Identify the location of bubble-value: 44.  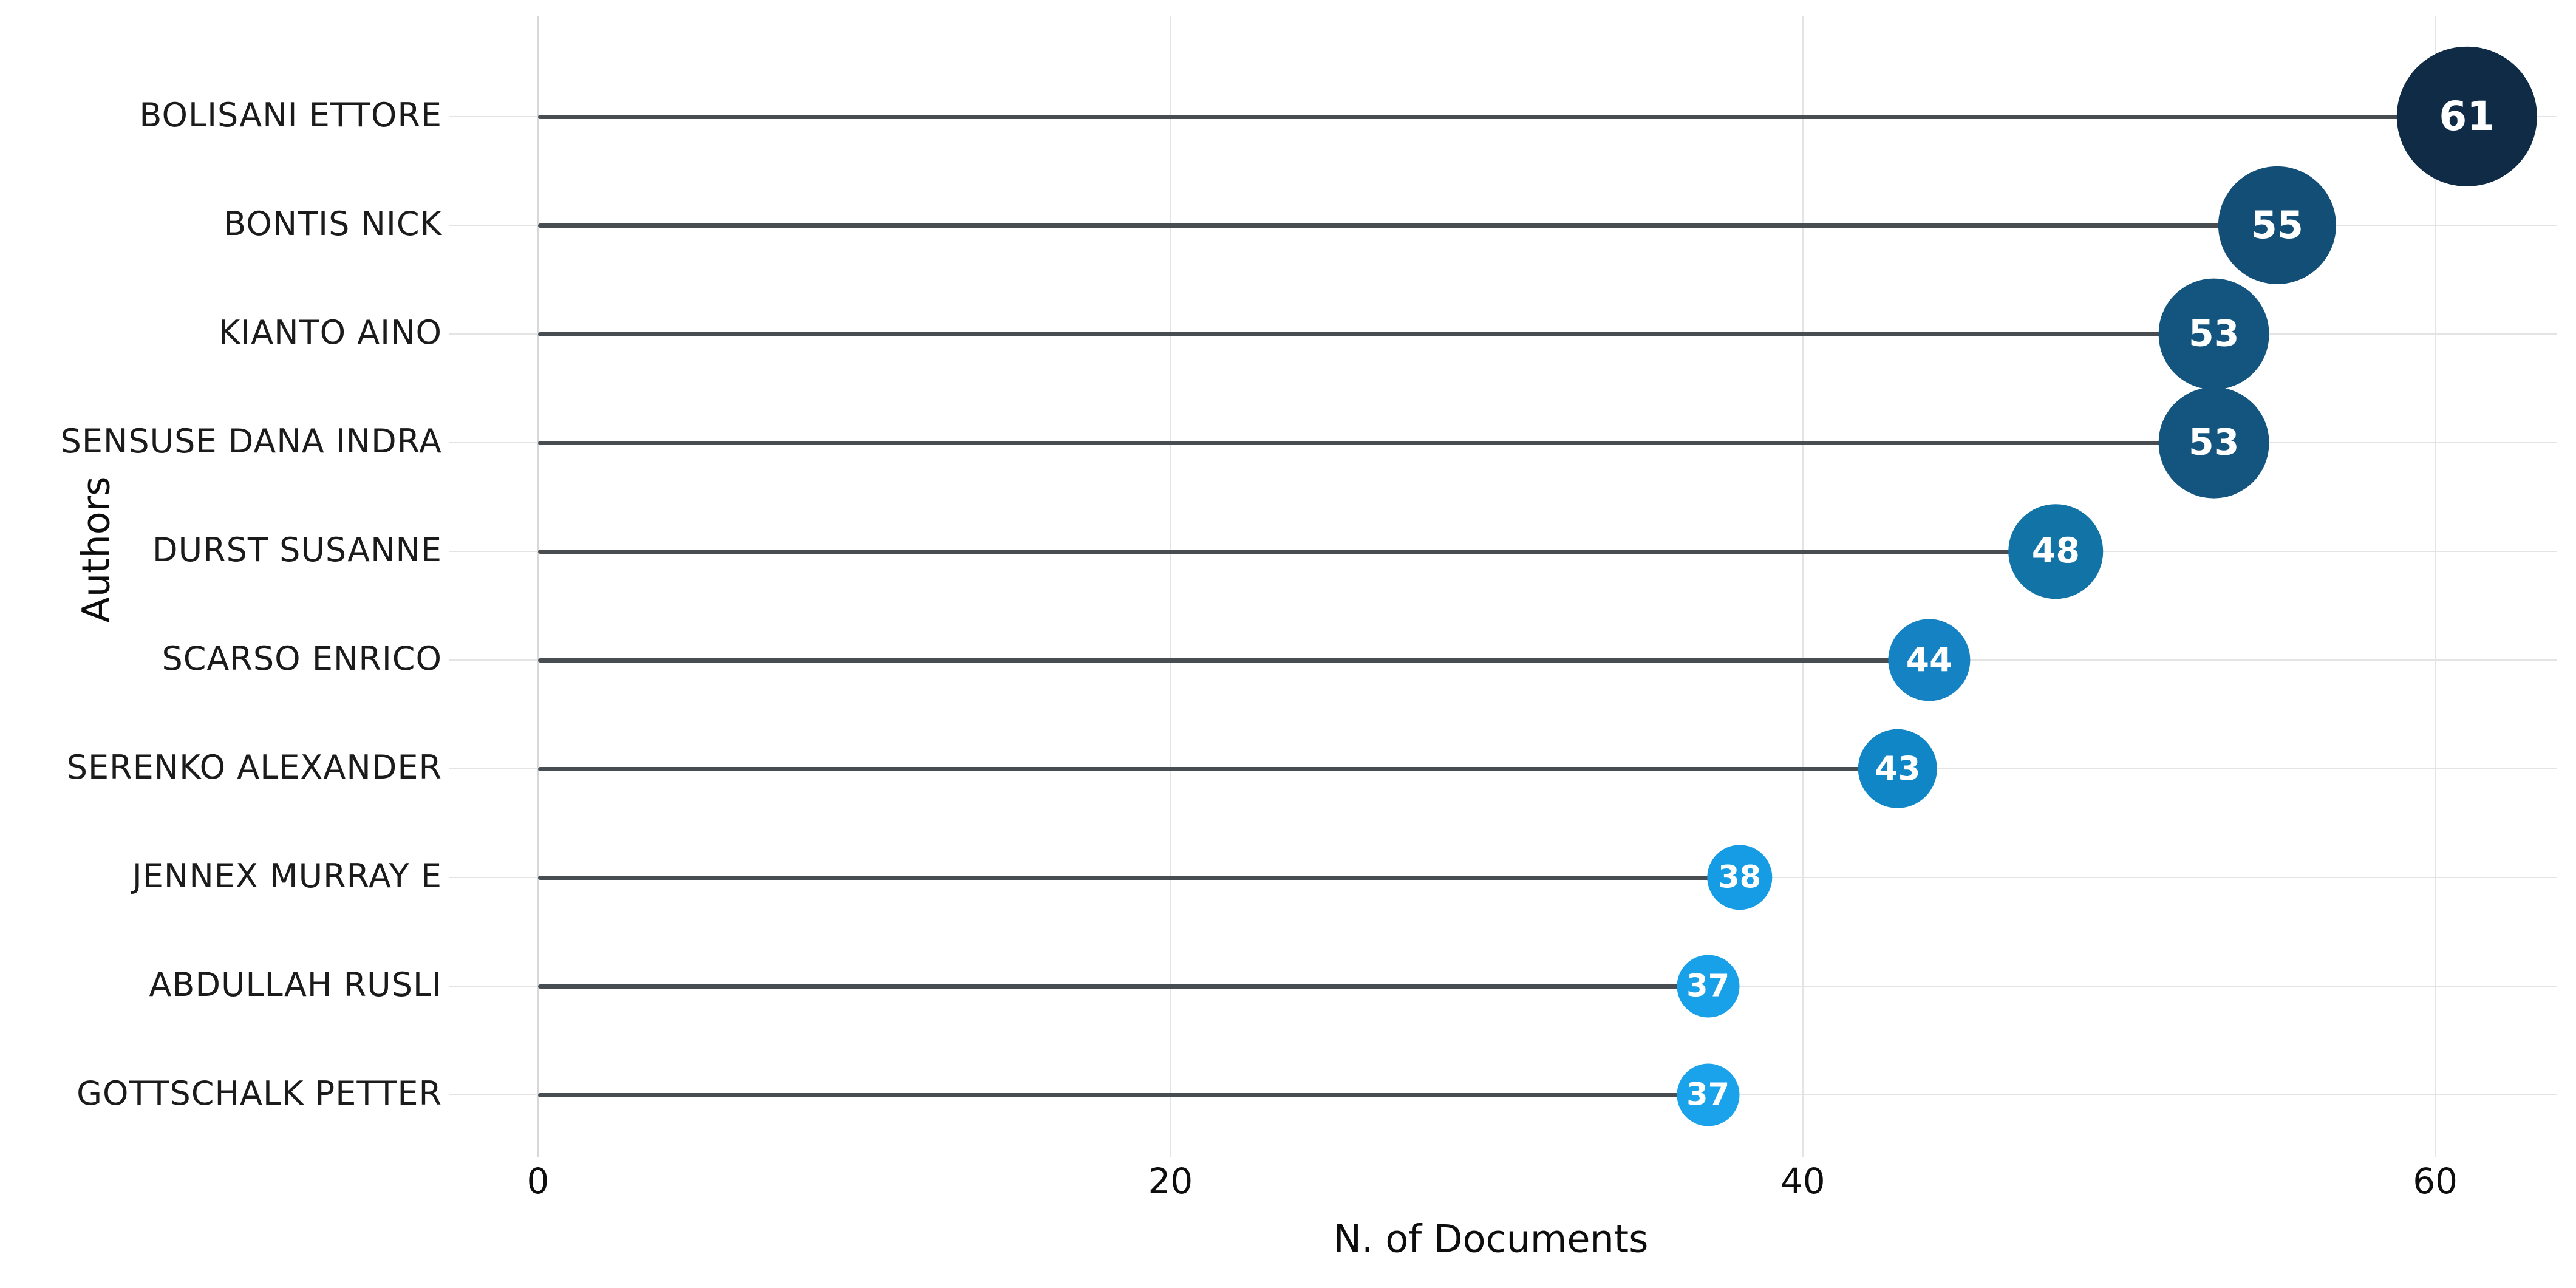
(1929, 660).